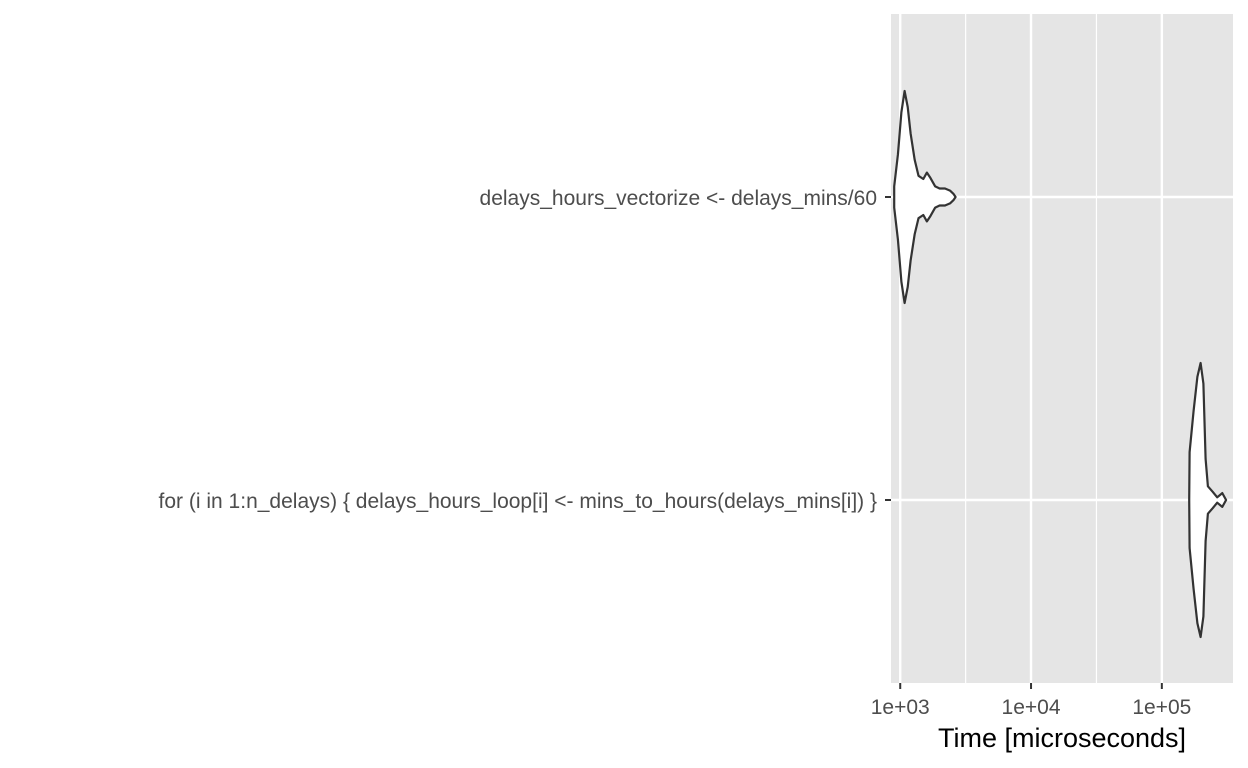 This screenshot has width=1248, height=768. What do you see at coordinates (1031, 707) in the screenshot?
I see `x-tick-label: 1e+04` at bounding box center [1031, 707].